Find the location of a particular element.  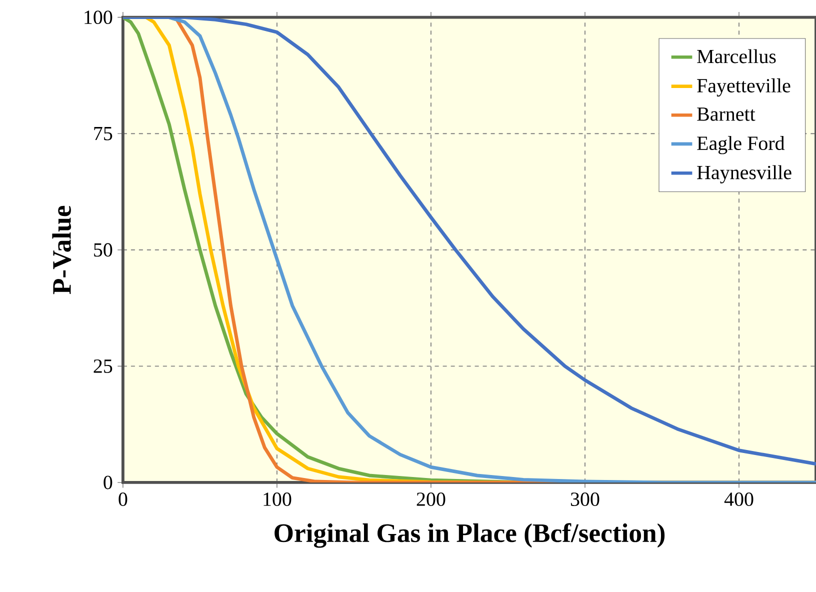

x-tick-label: 300 is located at coordinates (585, 499).